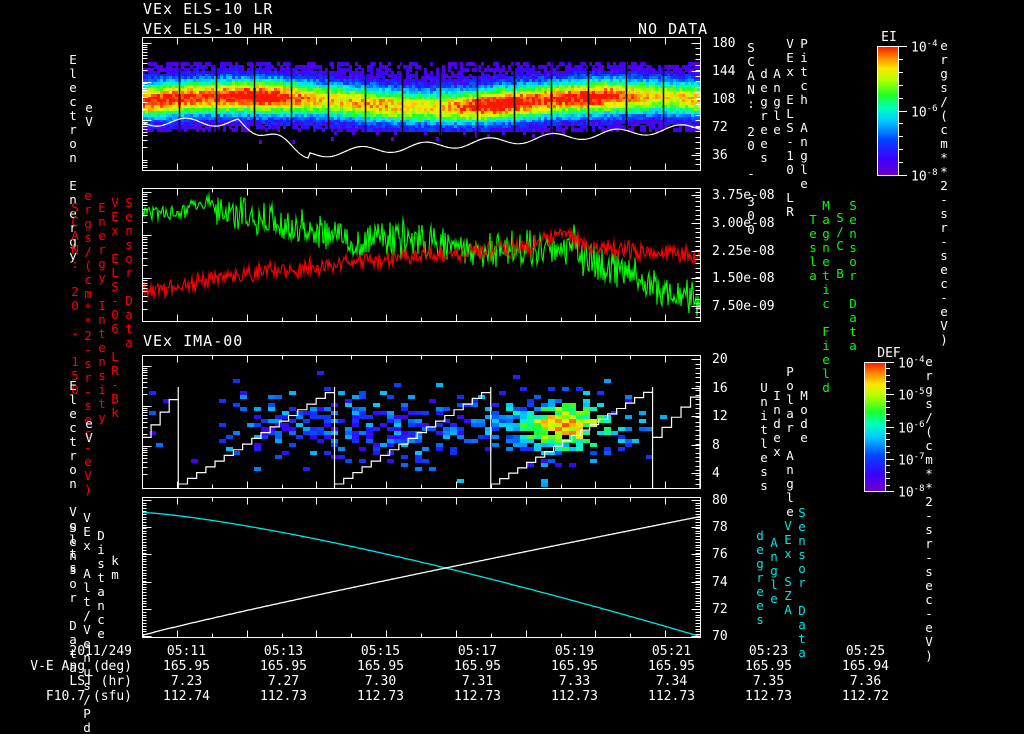 The image size is (1024, 734). Describe the element at coordinates (804, 113) in the screenshot. I see `panel1-right-label-pitch-angle: Pitch Angle` at that location.